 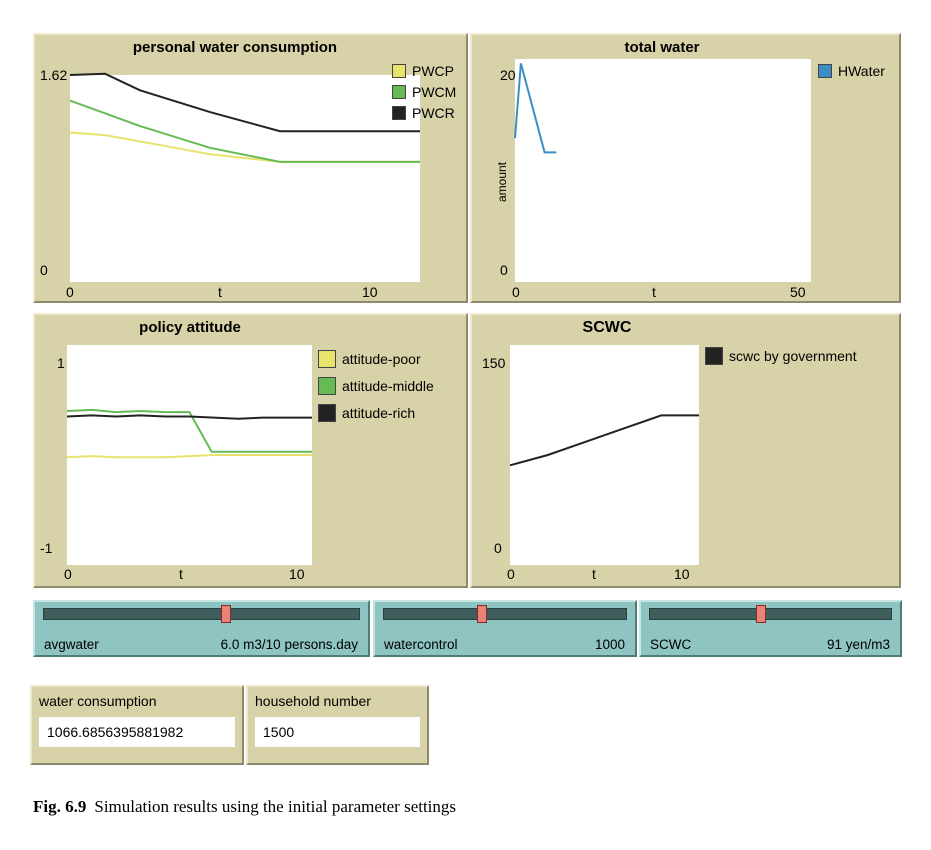 I want to click on pwc-plot-svg, so click(x=244, y=117).